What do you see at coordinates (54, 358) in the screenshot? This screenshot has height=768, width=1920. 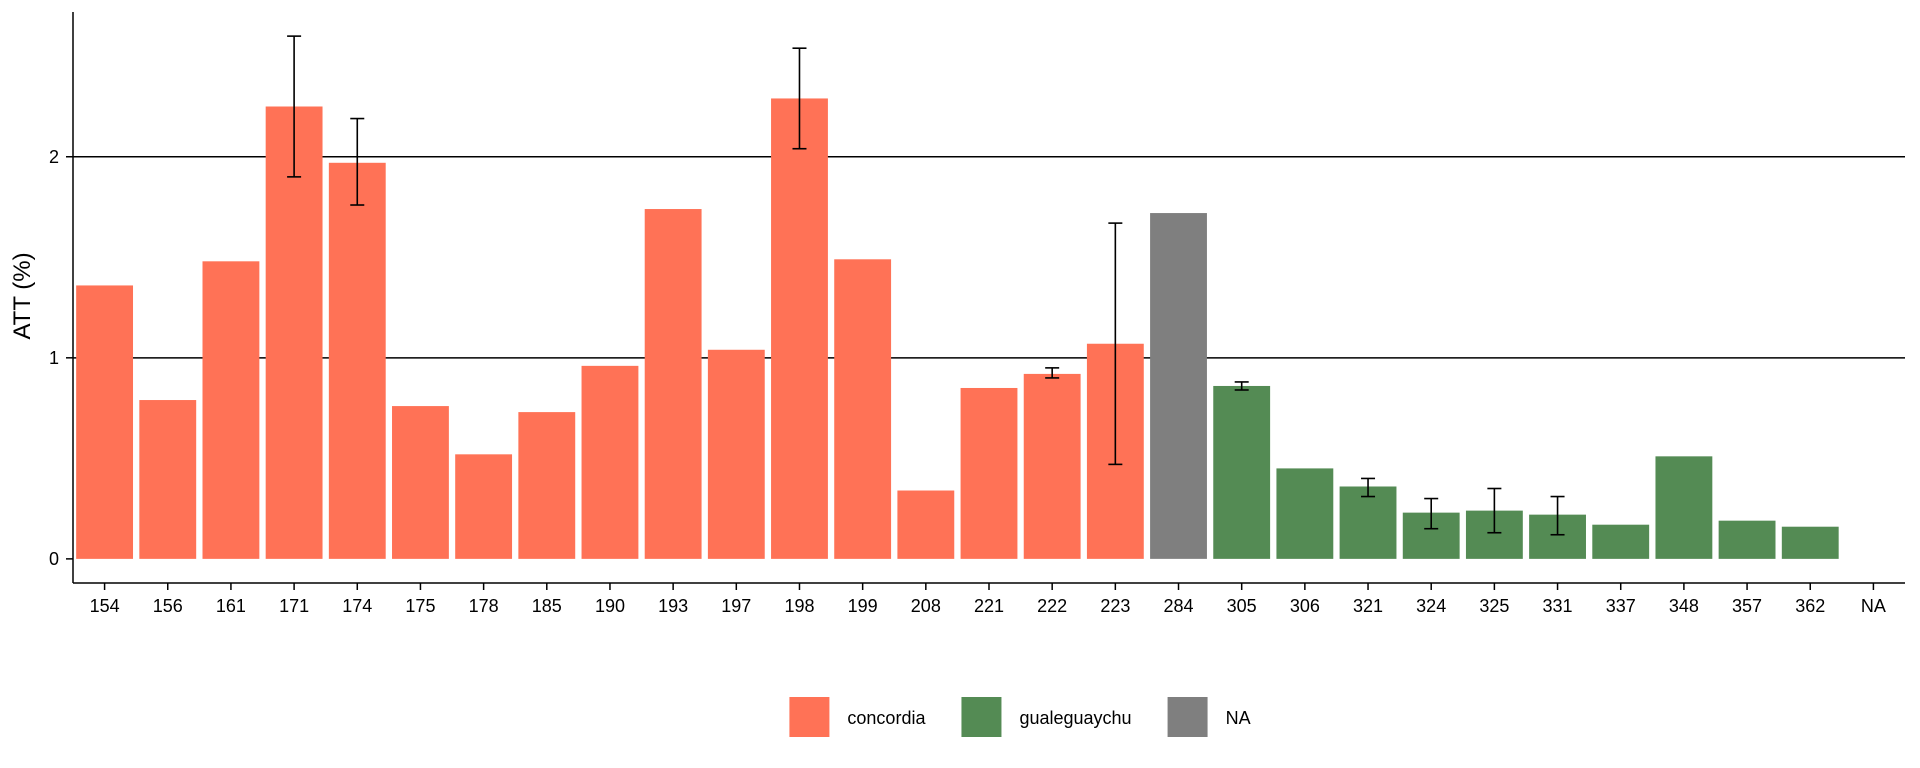 I see `y-tick-label: 1` at bounding box center [54, 358].